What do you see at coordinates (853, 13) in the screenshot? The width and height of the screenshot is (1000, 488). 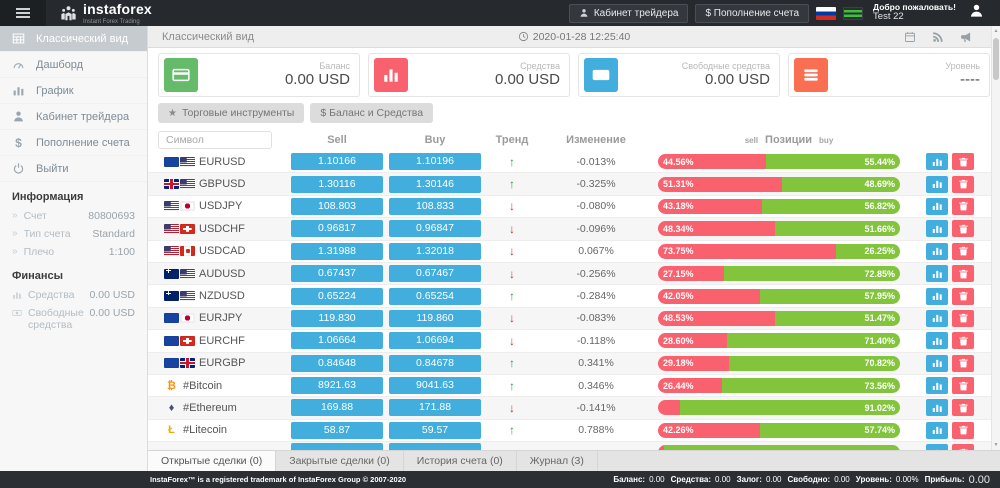 I see `green-flag-icon` at bounding box center [853, 13].